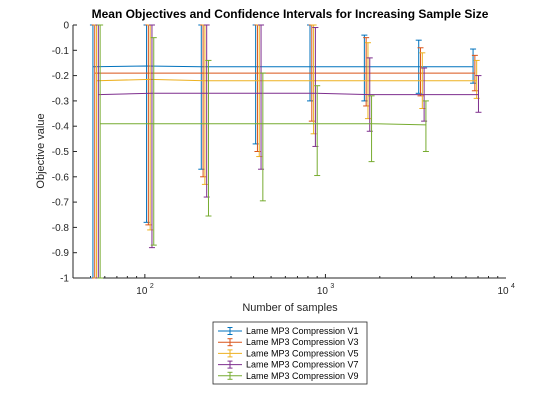  What do you see at coordinates (332, 286) in the screenshot?
I see `x-tick-exponent: 3` at bounding box center [332, 286].